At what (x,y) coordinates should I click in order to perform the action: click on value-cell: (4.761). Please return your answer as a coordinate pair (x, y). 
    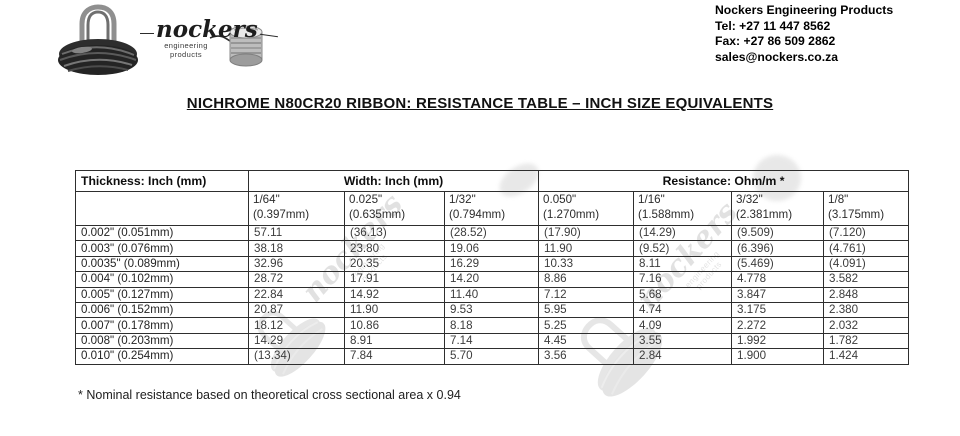
    Looking at the image, I should click on (866, 248).